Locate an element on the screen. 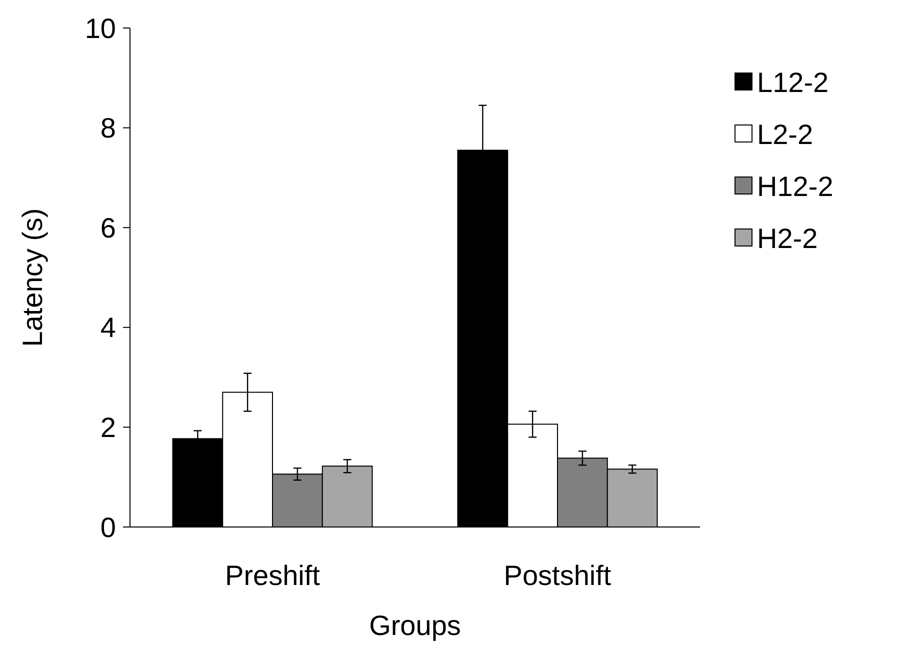 The image size is (920, 653). y-tick-label: 6 is located at coordinates (108, 228).